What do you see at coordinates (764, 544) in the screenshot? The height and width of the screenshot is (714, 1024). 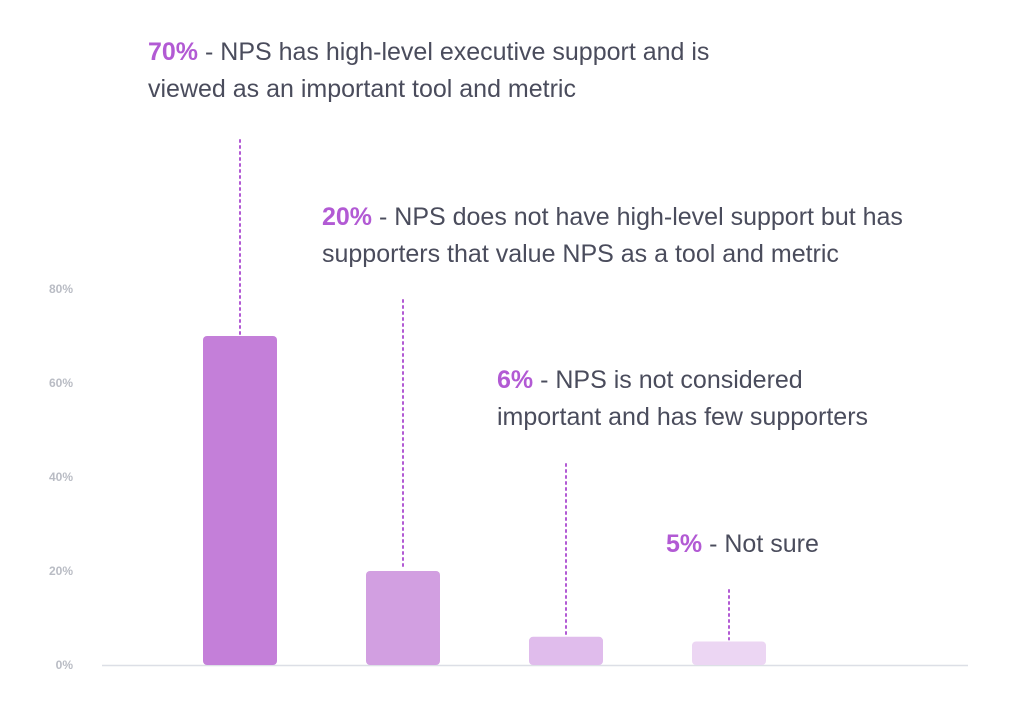 I see `annotation-text: - Not sure` at bounding box center [764, 544].